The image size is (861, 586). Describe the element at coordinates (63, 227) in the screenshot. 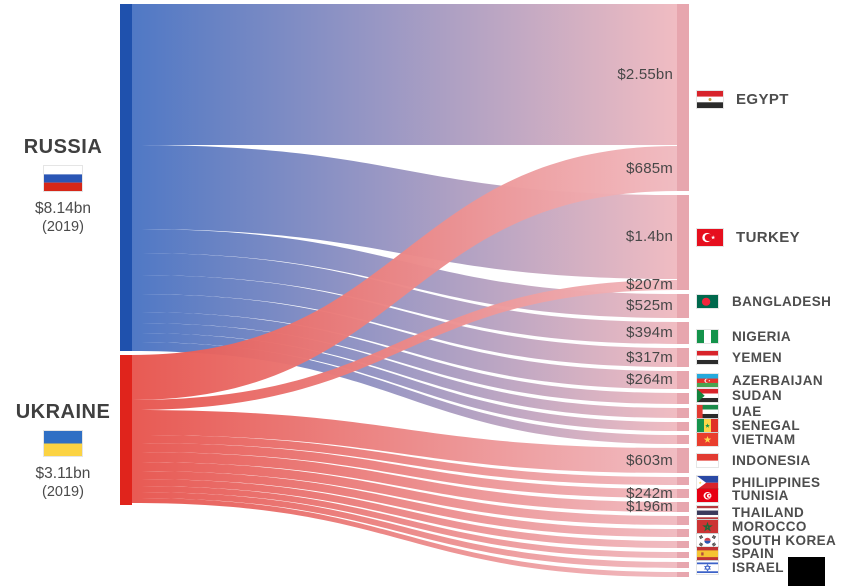

I see `russia-year: (2019)` at that location.